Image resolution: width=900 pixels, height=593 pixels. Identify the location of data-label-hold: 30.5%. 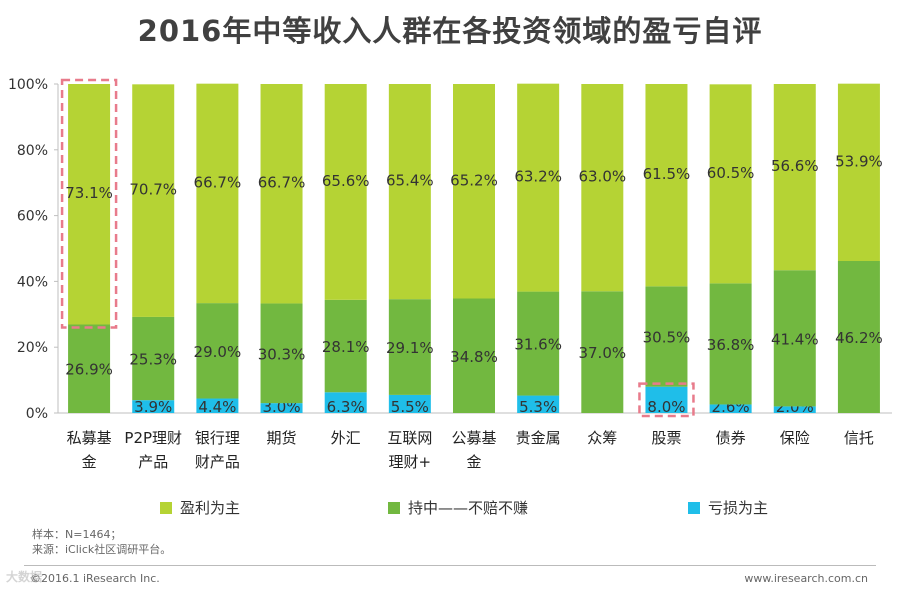
(667, 338).